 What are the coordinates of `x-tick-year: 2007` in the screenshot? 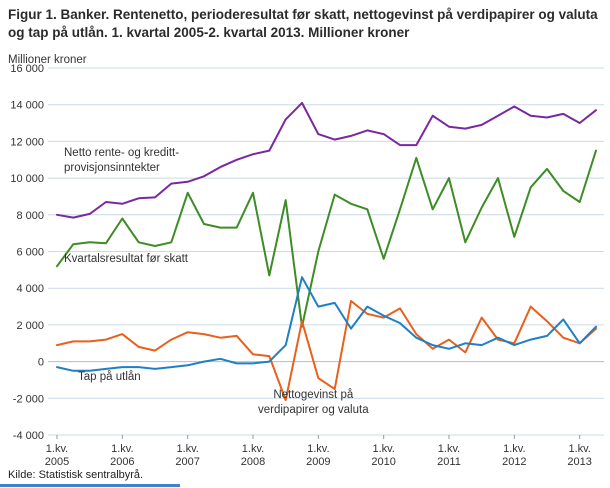 It's located at (187, 461).